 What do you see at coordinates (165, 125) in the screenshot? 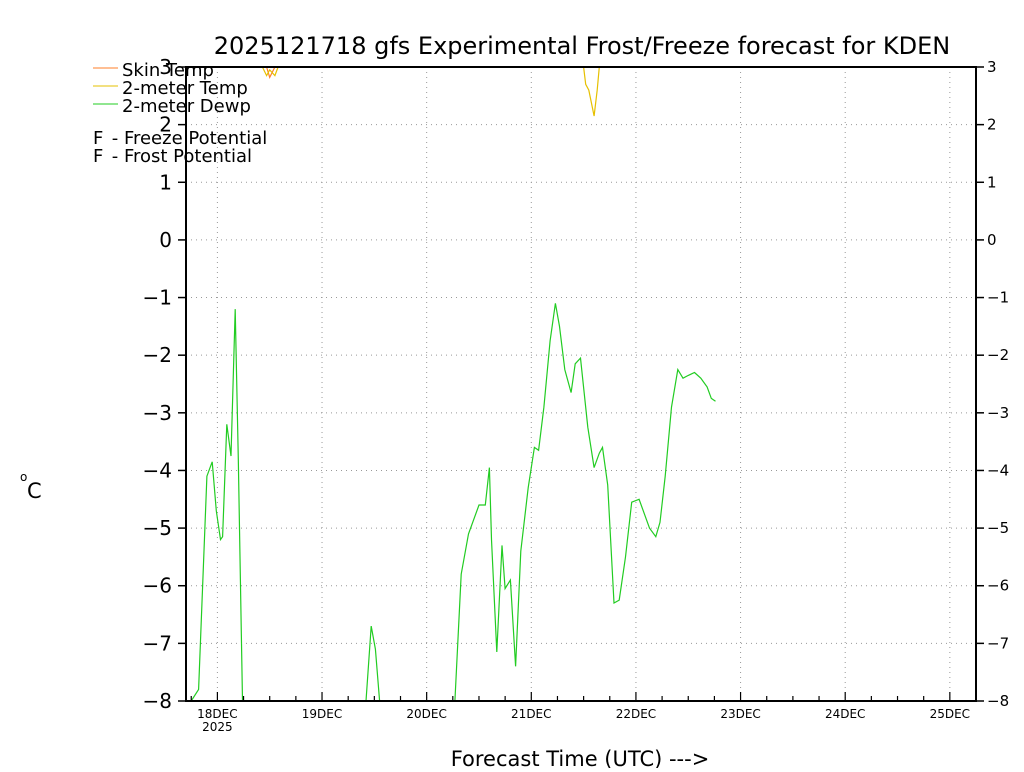
I see `y-tick-label-left: 2` at bounding box center [165, 125].